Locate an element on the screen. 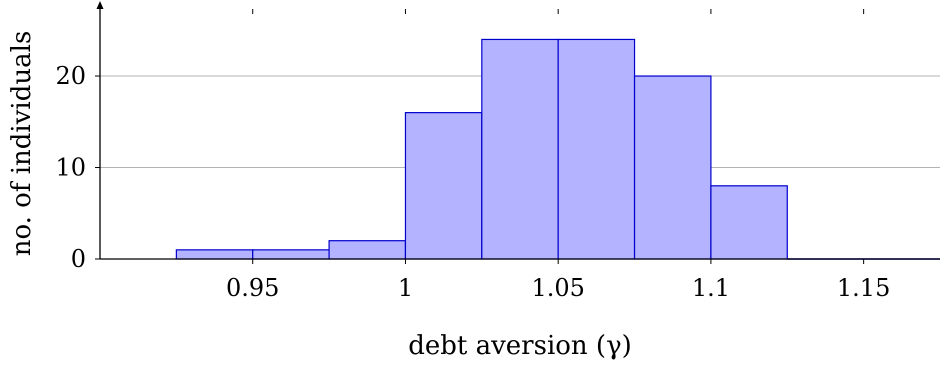 This screenshot has width=941, height=365. x-tick-label: 1.1 is located at coordinates (711, 288).